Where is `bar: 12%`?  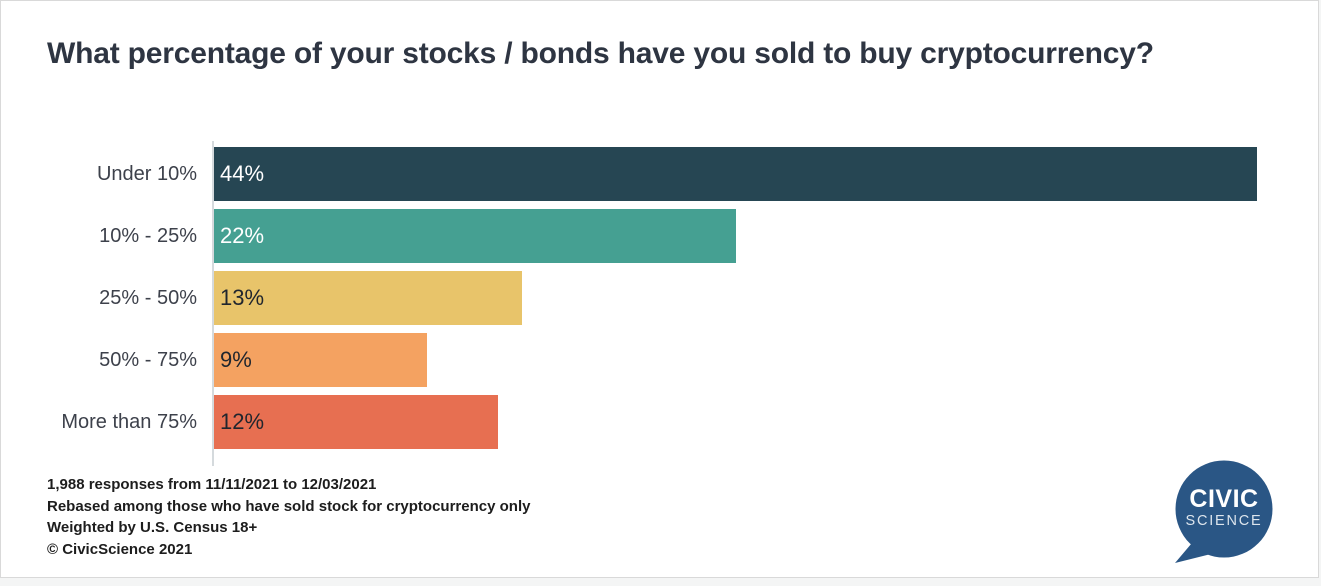 bar: 12% is located at coordinates (356, 422).